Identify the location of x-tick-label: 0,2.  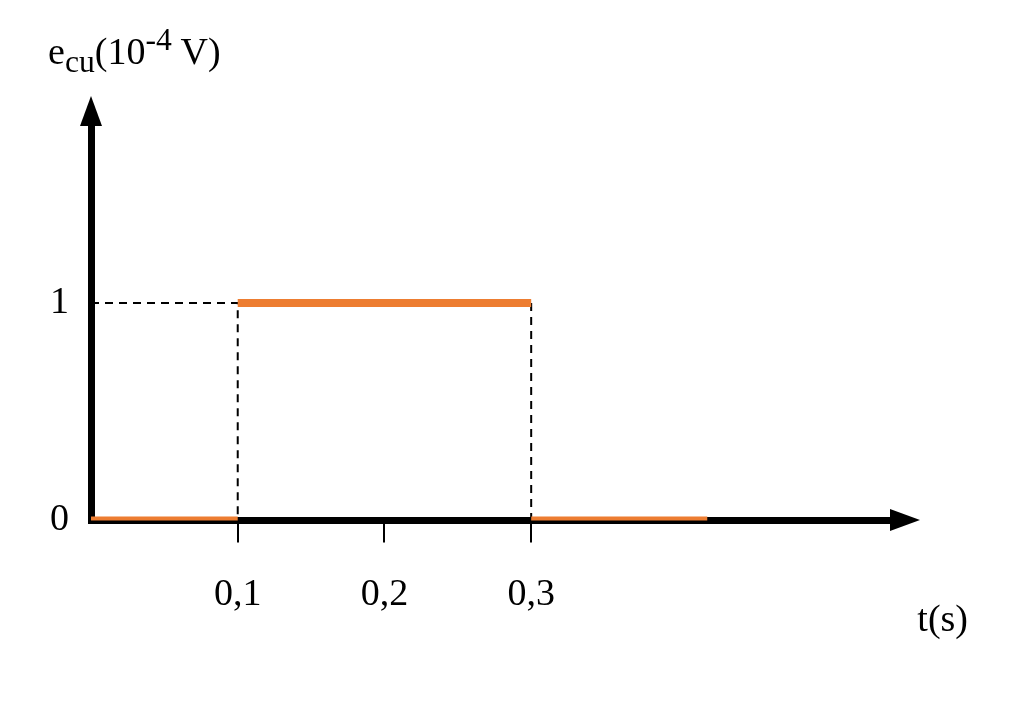
(384, 592).